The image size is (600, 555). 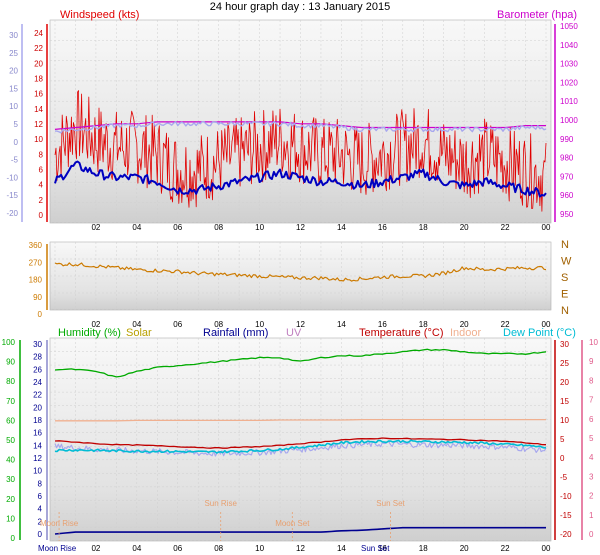 I want to click on windspeed-tick-label: 18, so click(x=38, y=79).